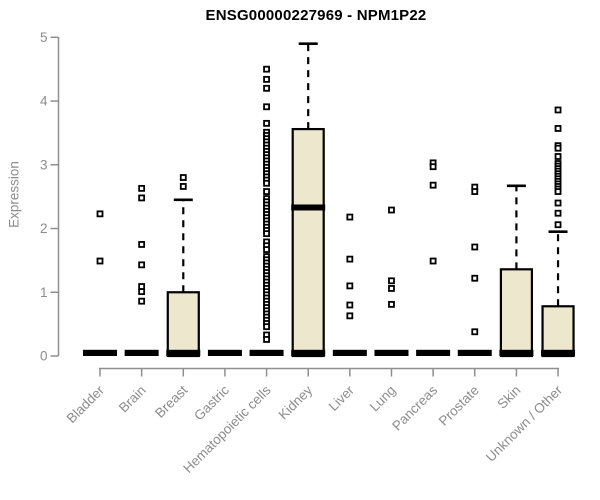  I want to click on x-tick-label-gastric: Gastric, so click(211, 402).